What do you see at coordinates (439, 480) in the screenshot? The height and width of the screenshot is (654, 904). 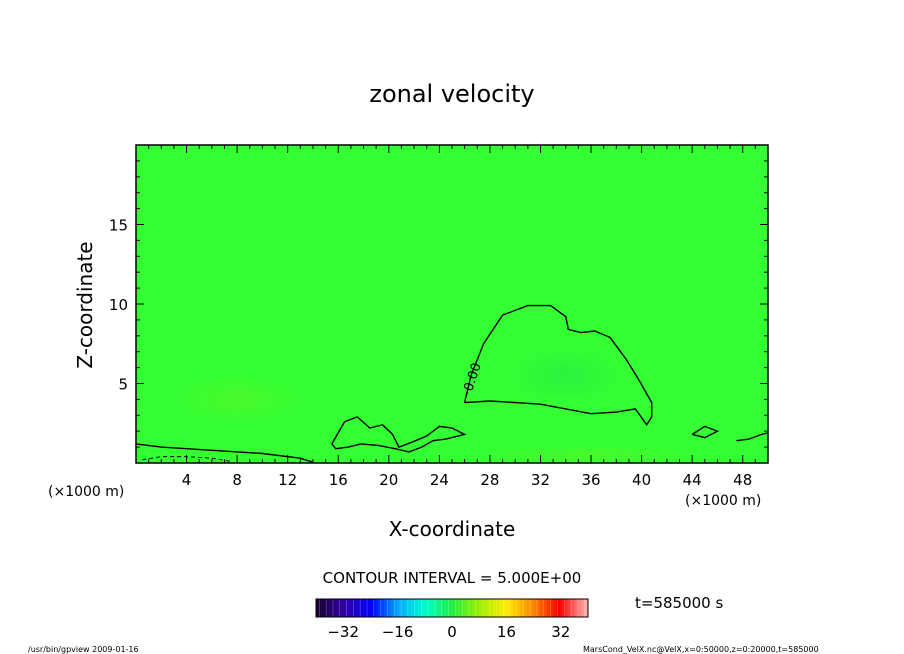 I see `x-tick-label: 24` at bounding box center [439, 480].